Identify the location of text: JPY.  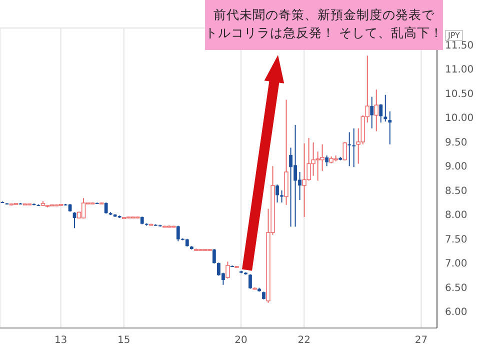
(454, 35).